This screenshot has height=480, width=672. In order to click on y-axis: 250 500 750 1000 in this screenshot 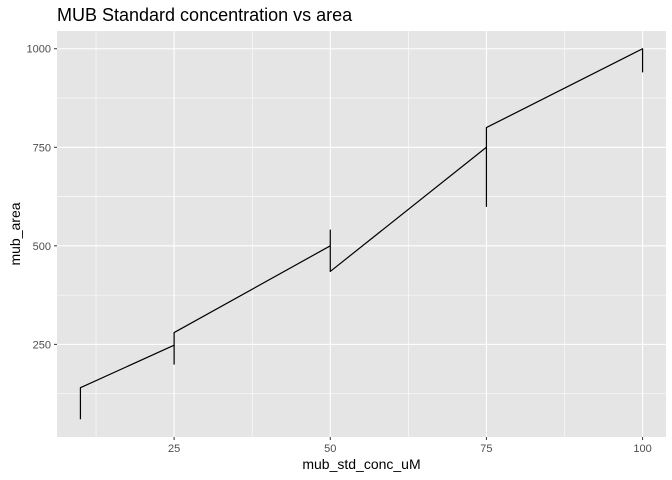, I will do `click(42, 197)`.